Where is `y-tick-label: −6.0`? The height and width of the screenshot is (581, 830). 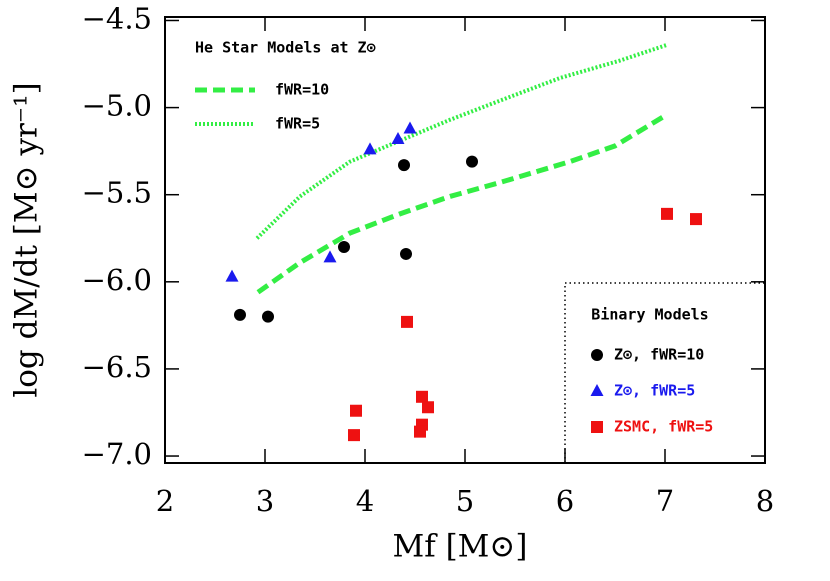 y-tick-label: −6.0 is located at coordinates (117, 280).